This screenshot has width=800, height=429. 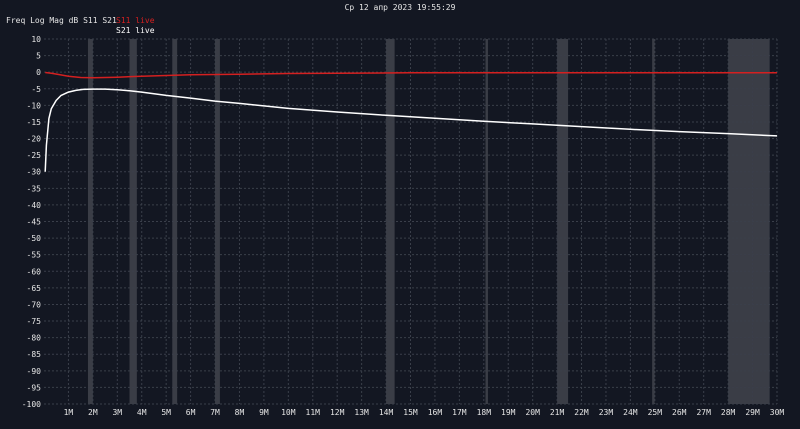 I want to click on x-tick-label: 28M, so click(x=728, y=412).